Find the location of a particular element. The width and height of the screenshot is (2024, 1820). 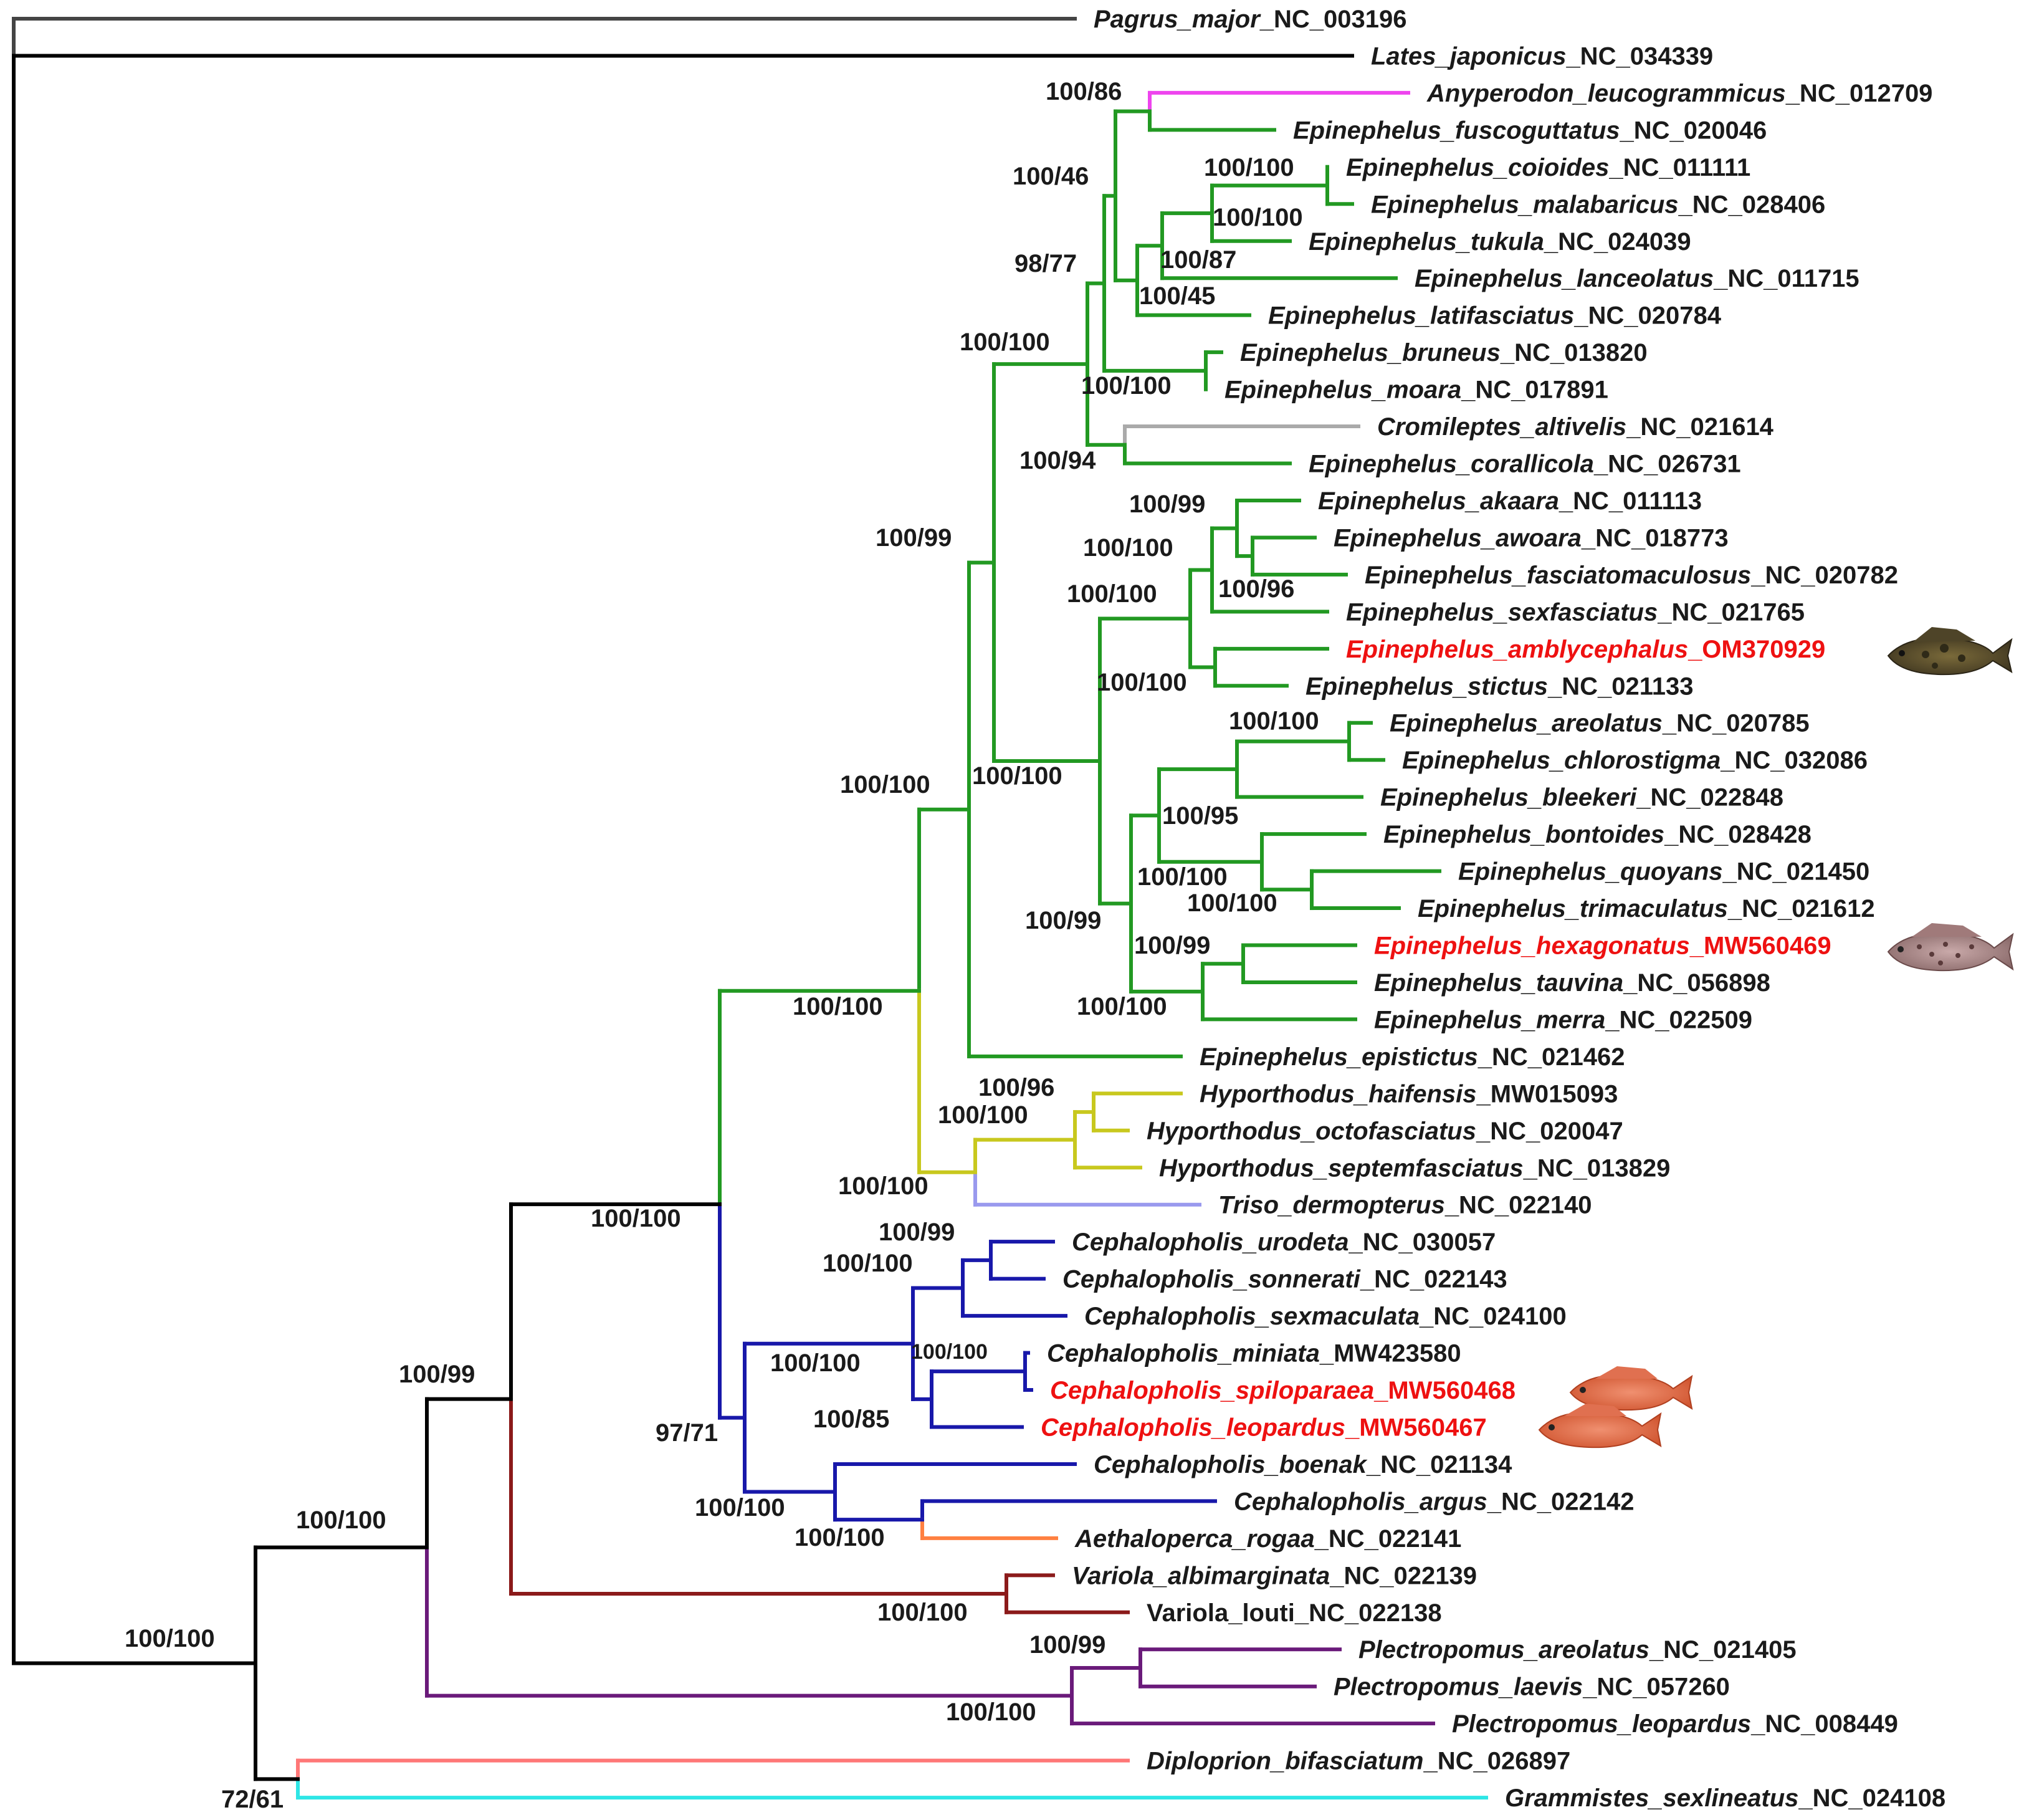

accession-number: _NC_022141 is located at coordinates (1388, 1539).